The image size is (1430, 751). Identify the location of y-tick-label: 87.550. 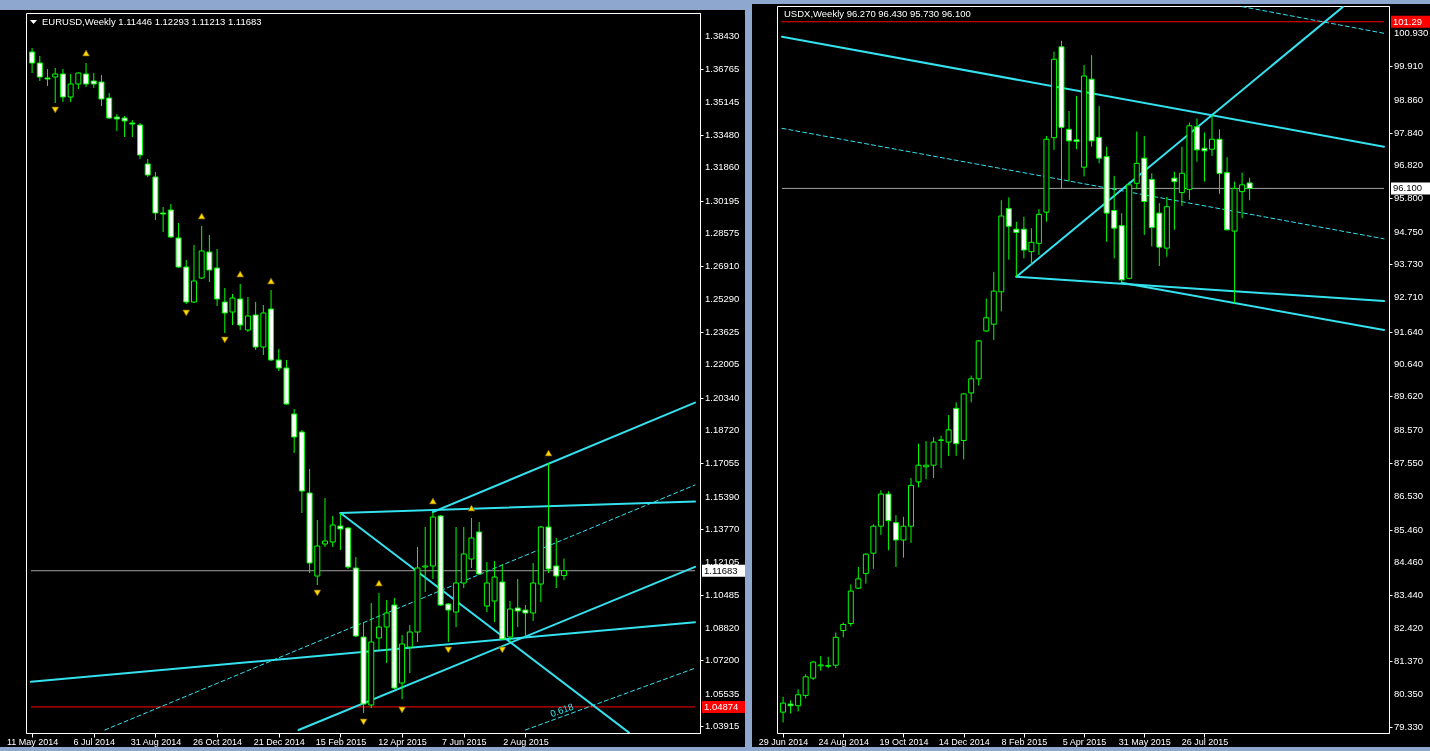
(1409, 462).